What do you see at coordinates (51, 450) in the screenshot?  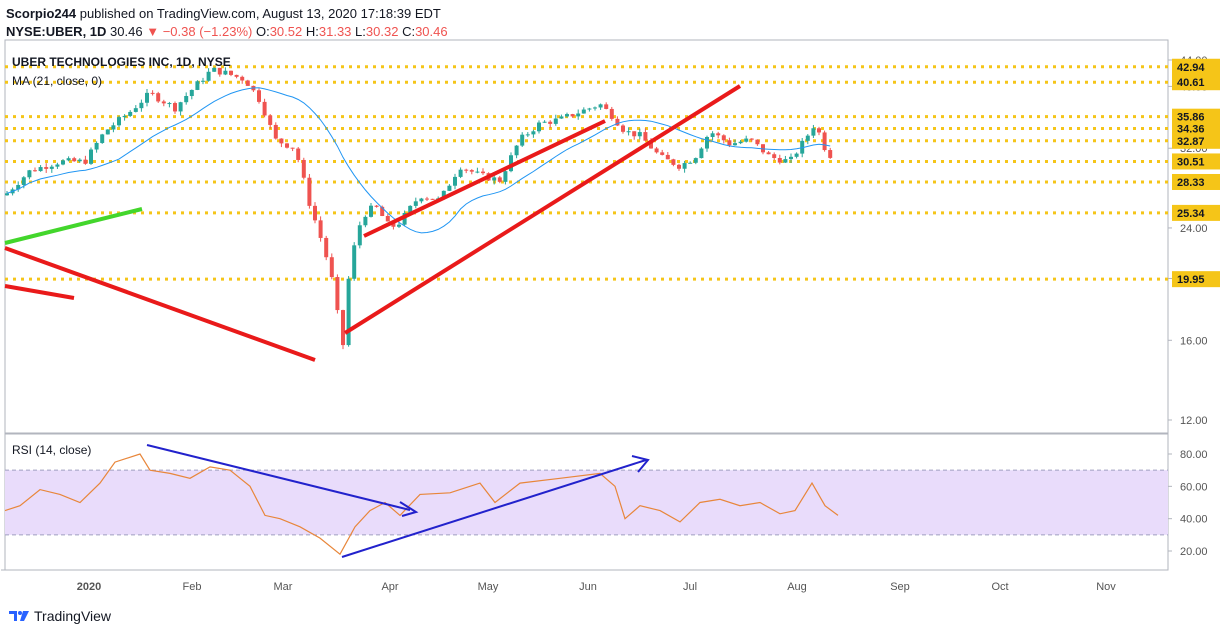 I see `rsi-label: RSI (14, close)` at bounding box center [51, 450].